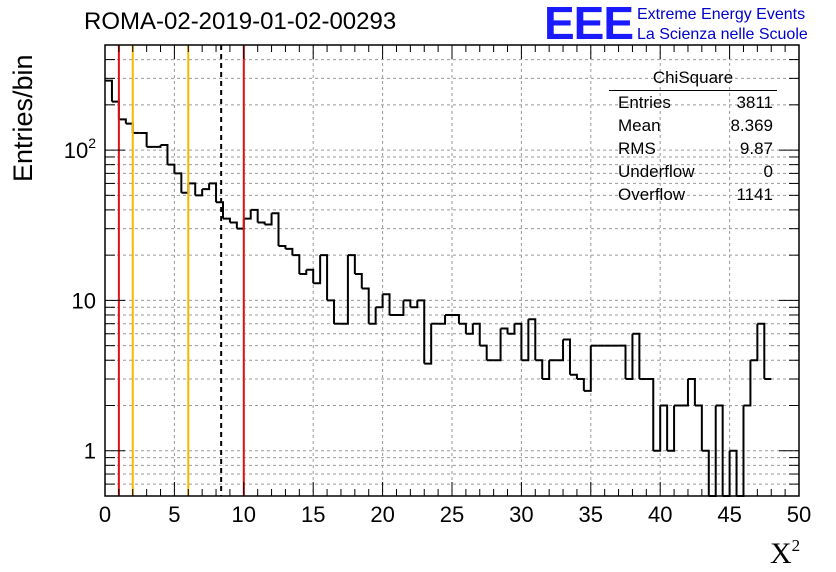  Describe the element at coordinates (721, 14) in the screenshot. I see `logo-caption-line1: Extreme Energy Events` at that location.